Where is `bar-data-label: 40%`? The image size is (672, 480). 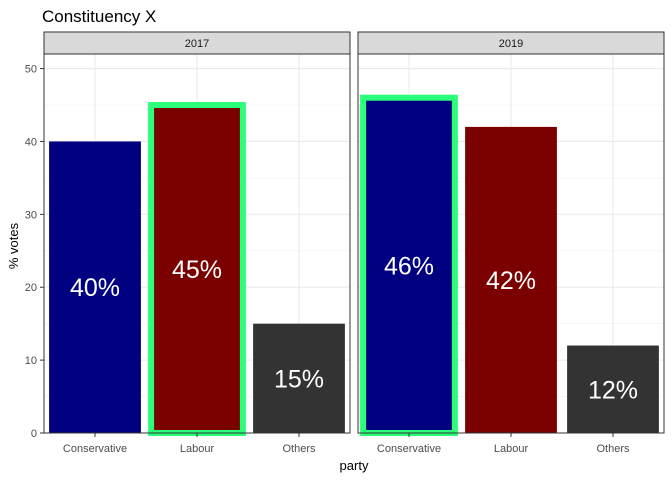
bar-data-label: 40% is located at coordinates (95, 288).